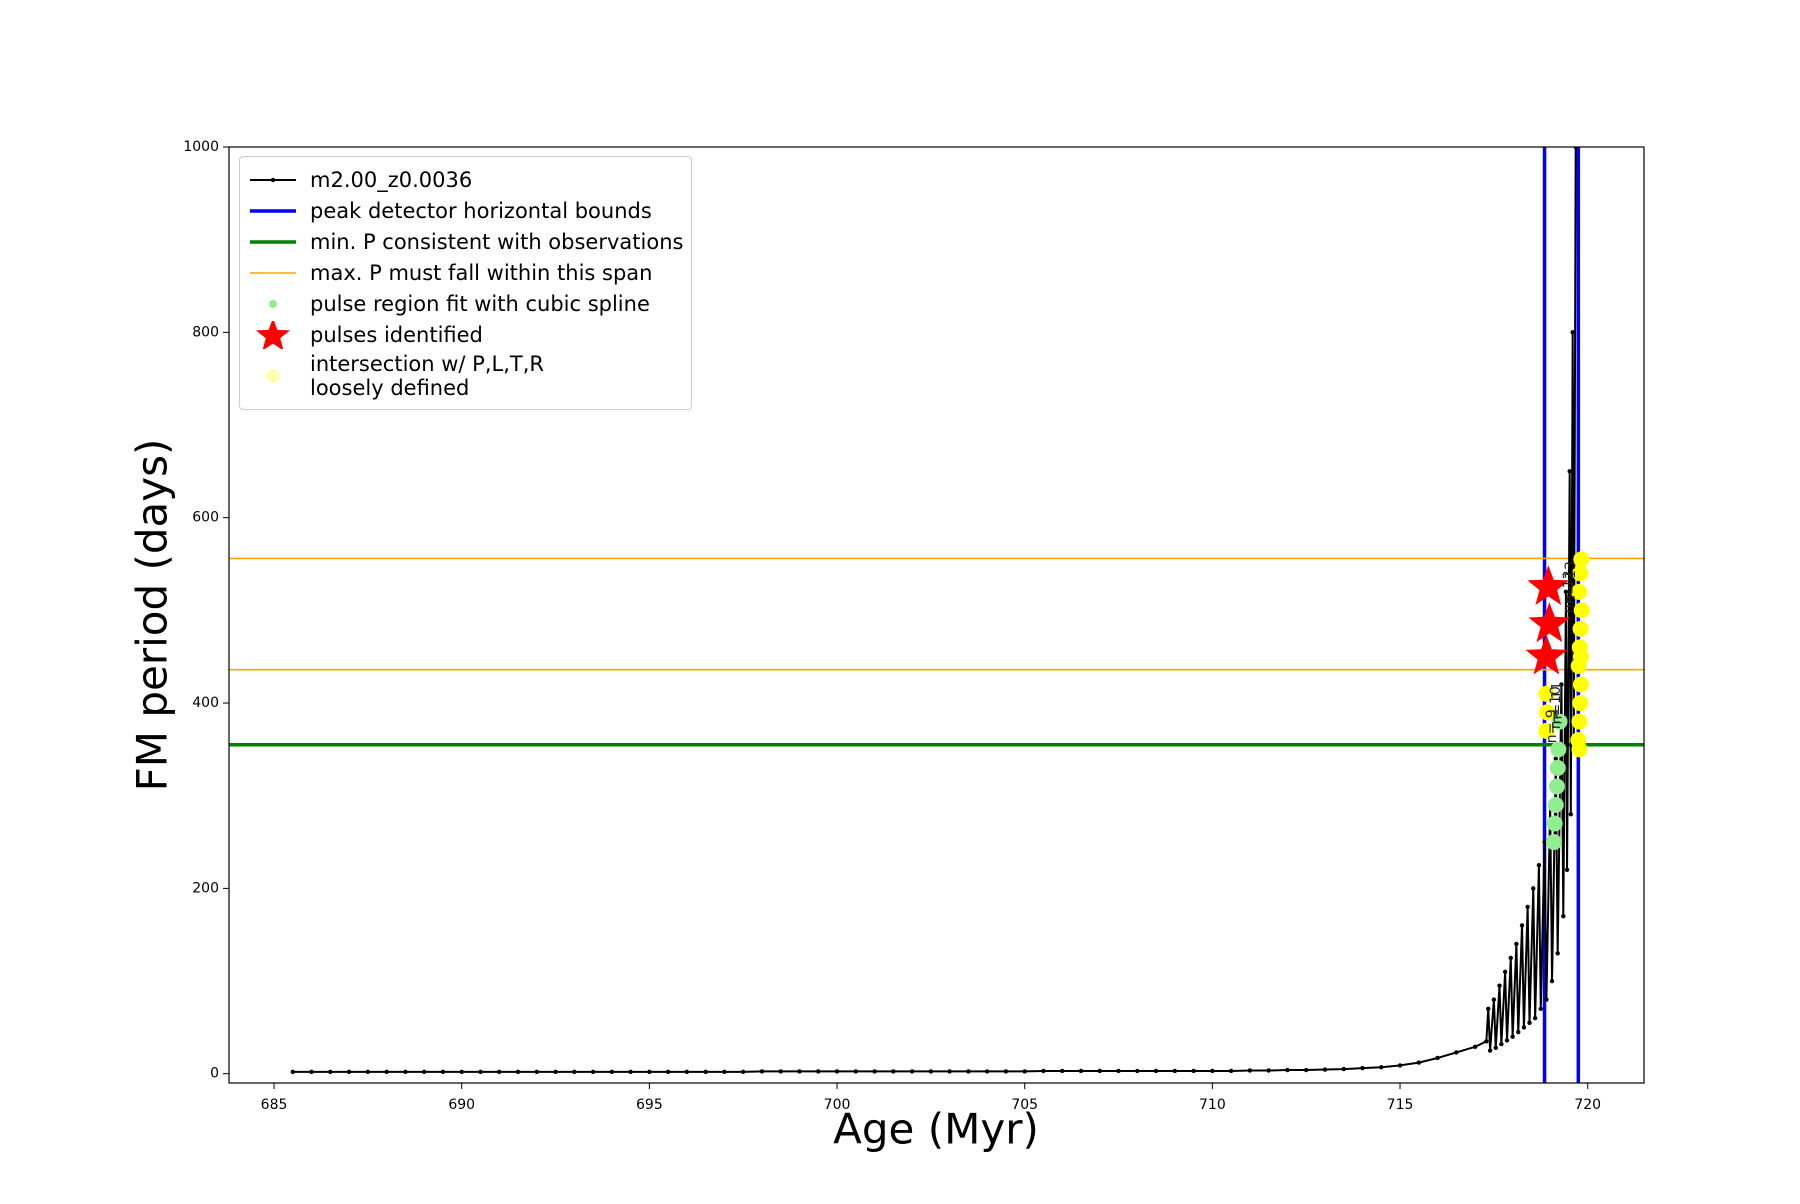  Describe the element at coordinates (427, 376) in the screenshot. I see `legend-label: intersection w/ P,L,T,R loosely defined` at that location.